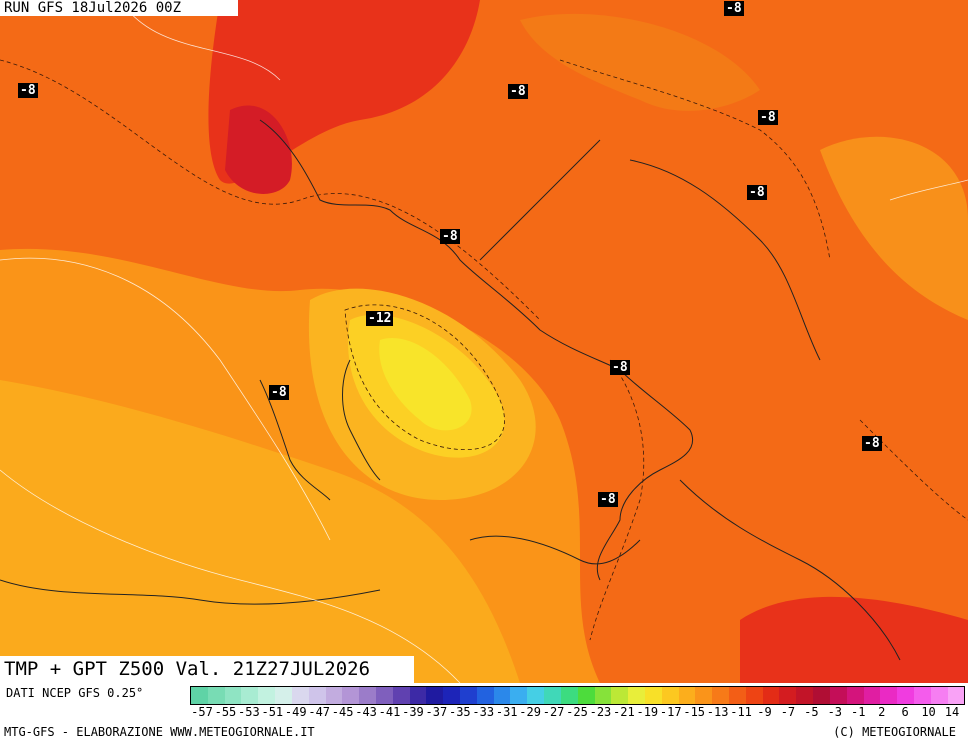 The height and width of the screenshot is (745, 968). What do you see at coordinates (600, 712) in the screenshot?
I see `color-scale-tick-label: -23` at bounding box center [600, 712].